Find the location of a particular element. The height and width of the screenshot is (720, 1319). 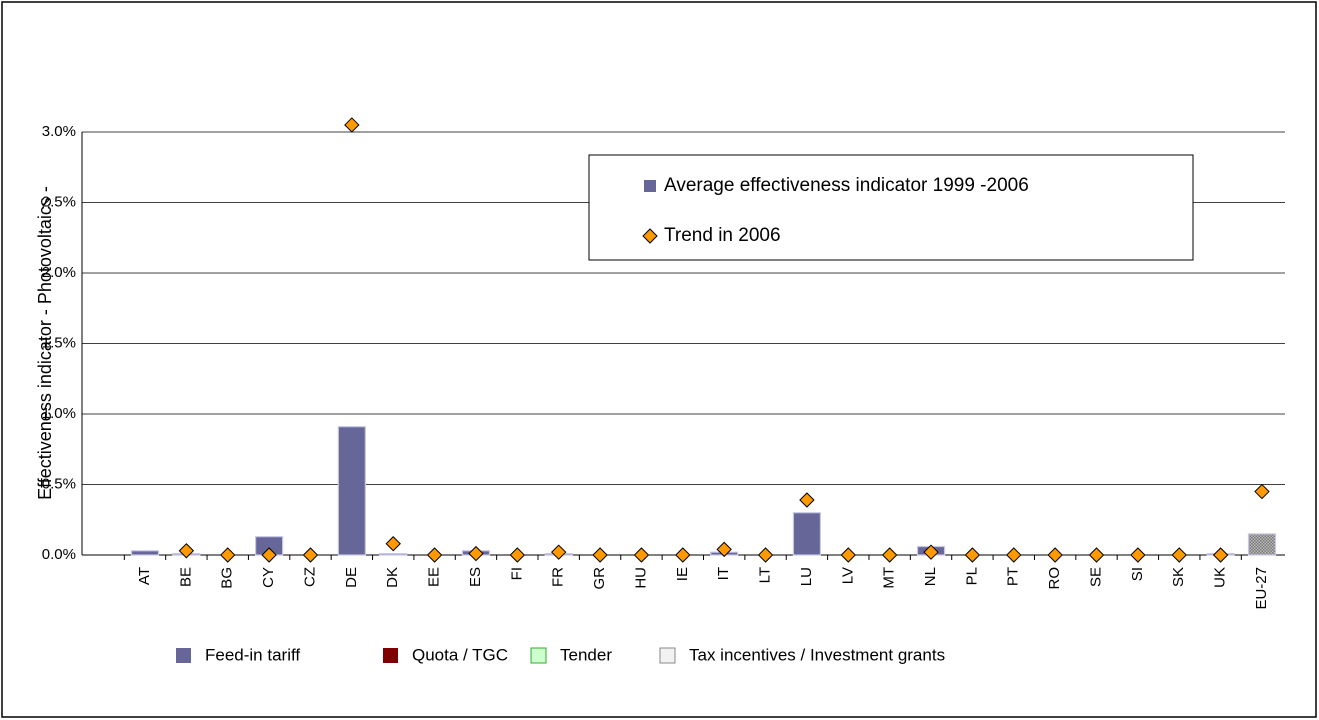

y-tick-label: 0.0% is located at coordinates (59, 554).